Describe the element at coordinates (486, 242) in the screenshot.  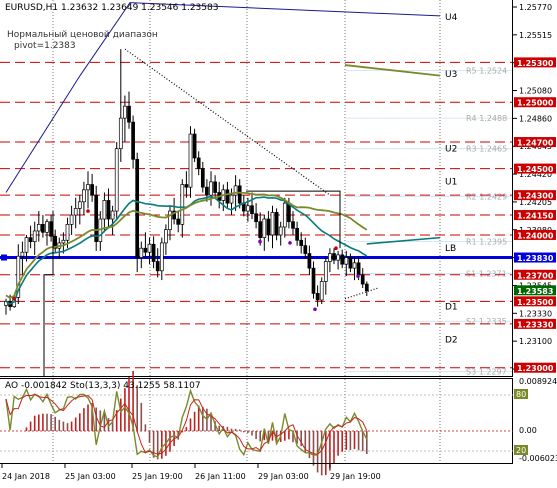
I see `pivot-label: R1 1.2395` at that location.